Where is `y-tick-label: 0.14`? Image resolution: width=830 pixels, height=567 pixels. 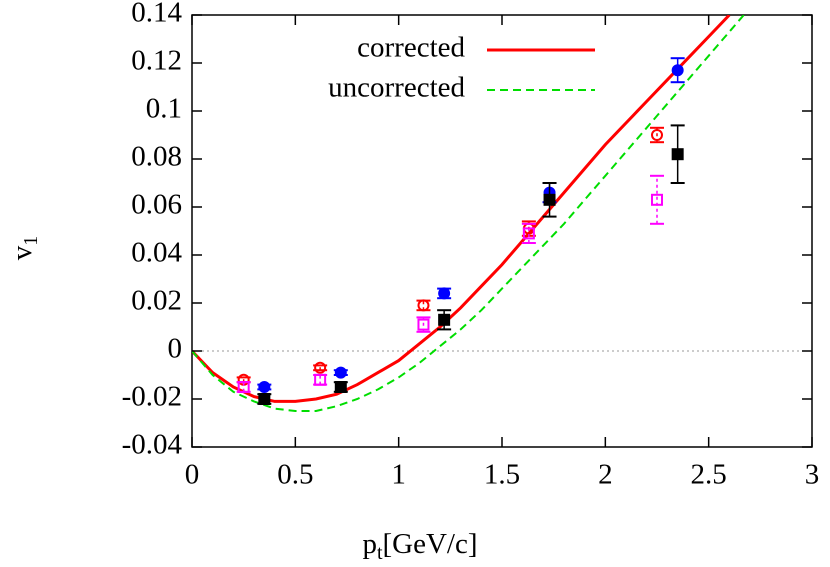 y-tick-label: 0.14 is located at coordinates (156, 14).